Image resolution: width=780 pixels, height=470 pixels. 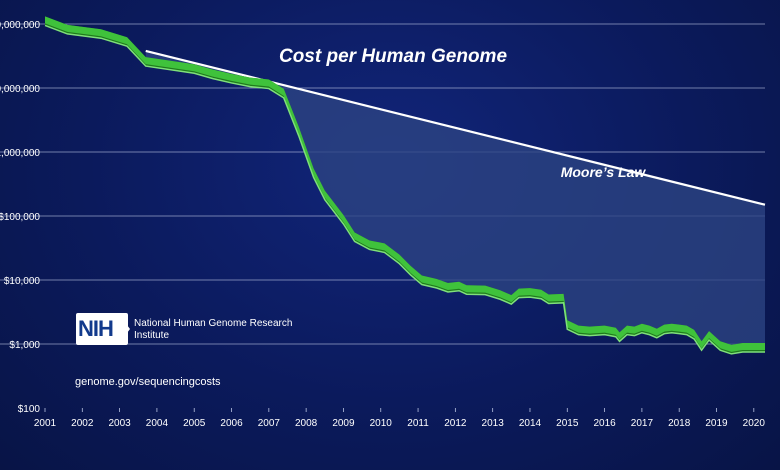 What do you see at coordinates (96, 328) in the screenshot?
I see `nih-logo-letters: NIH` at bounding box center [96, 328].